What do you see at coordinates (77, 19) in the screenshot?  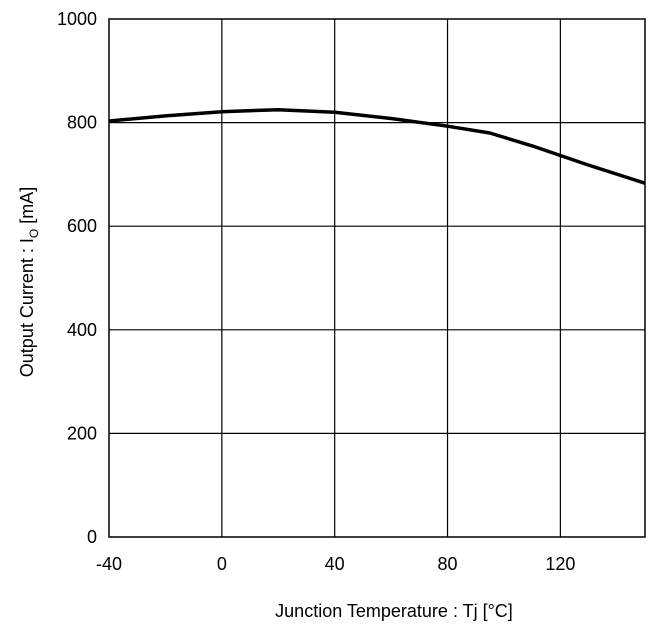 I see `y-tick-label: 1000` at bounding box center [77, 19].